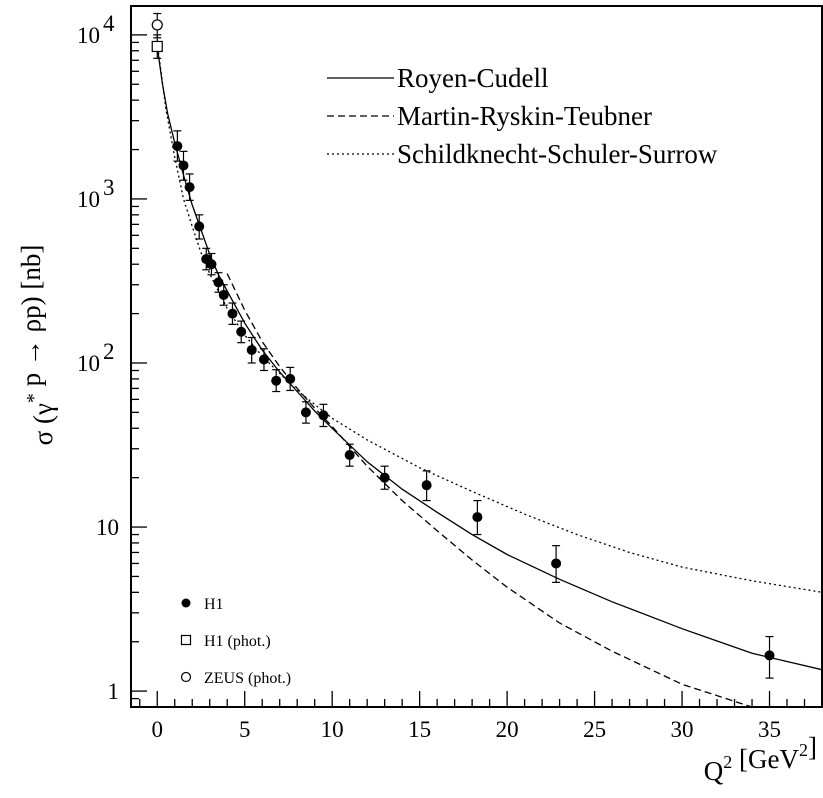 The height and width of the screenshot is (798, 823). I want to click on x-tick-label: 25, so click(594, 729).